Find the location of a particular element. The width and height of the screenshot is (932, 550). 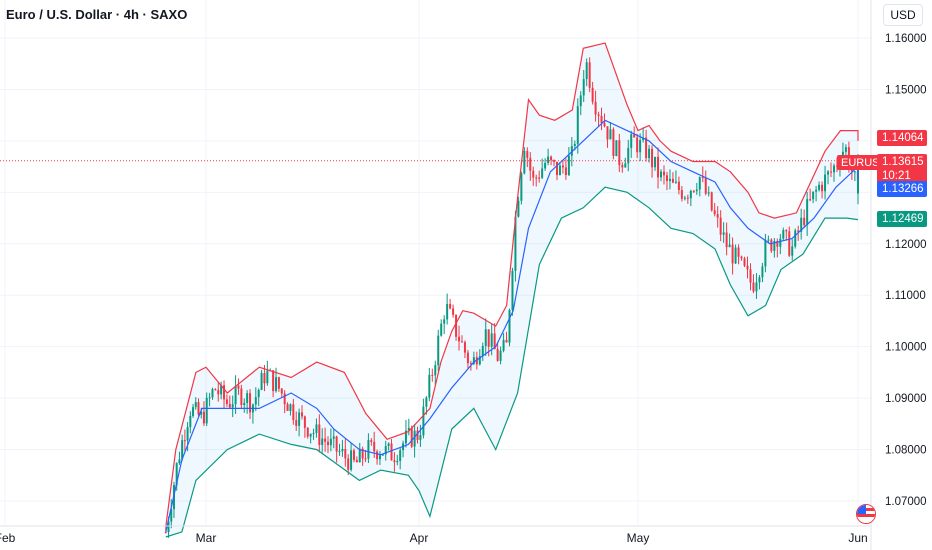

y-tick-label: 1.15000 is located at coordinates (906, 90).